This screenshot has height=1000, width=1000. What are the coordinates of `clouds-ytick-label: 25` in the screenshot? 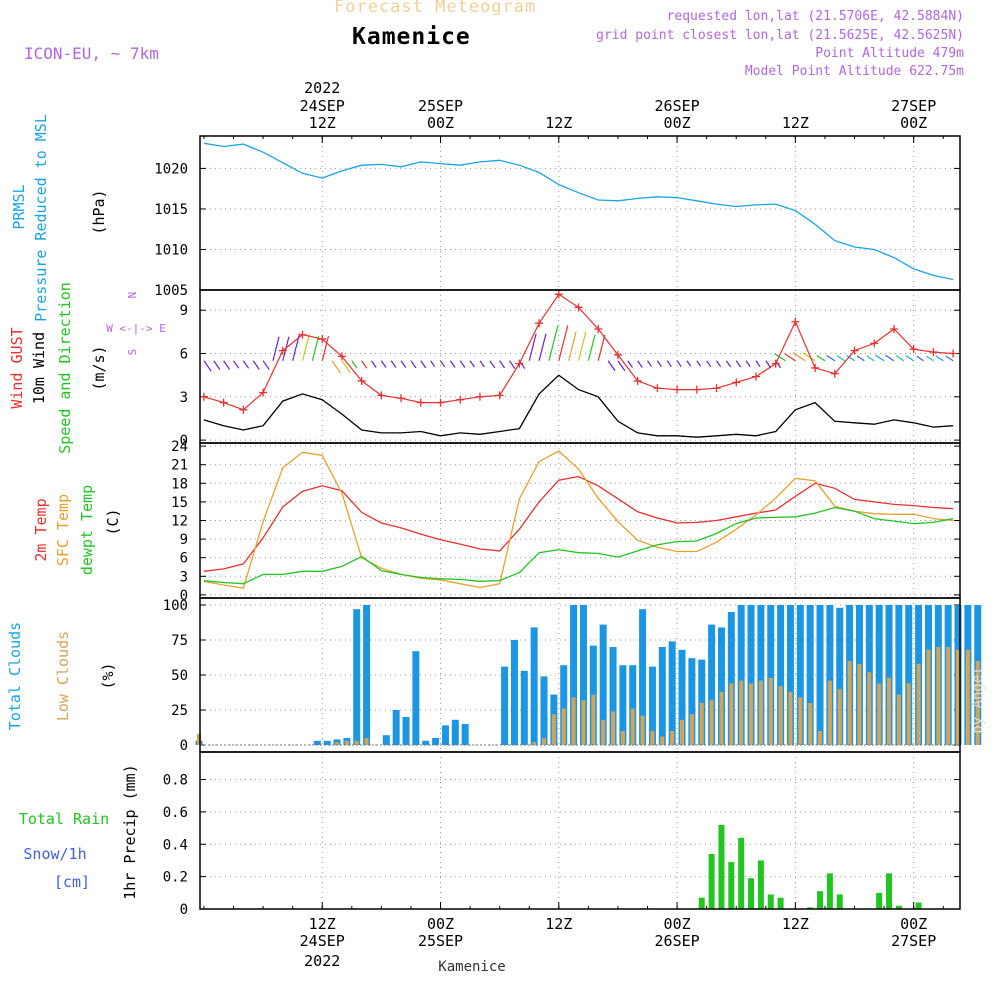 It's located at (179, 711).